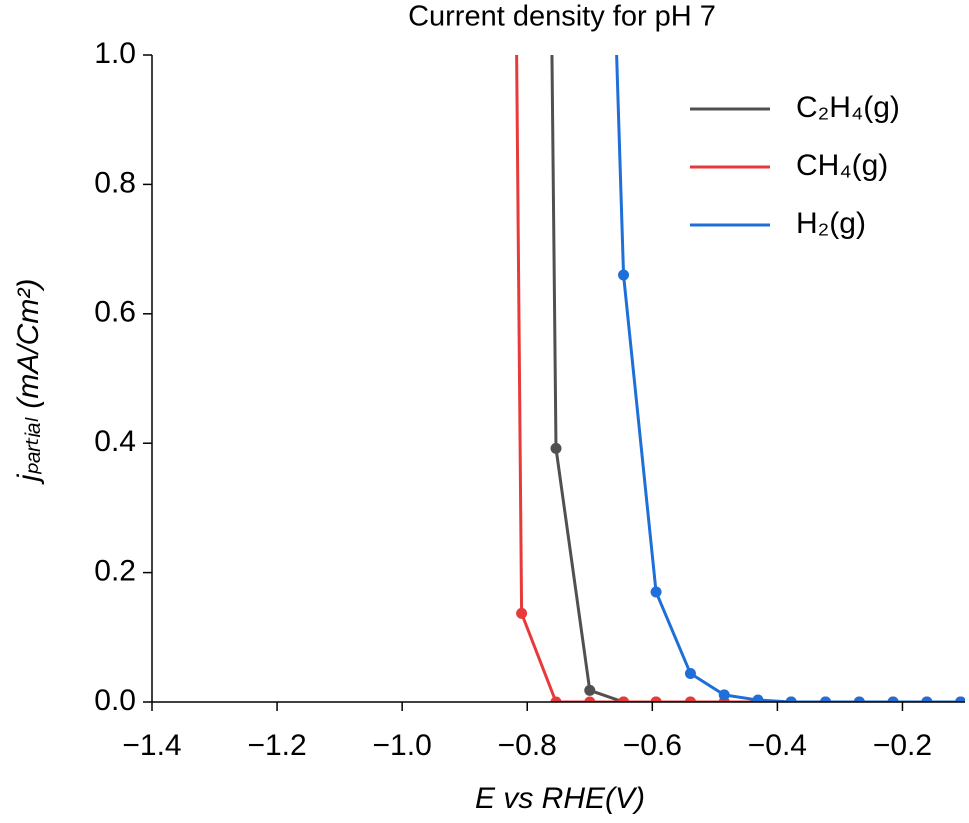 This screenshot has height=823, width=969. I want to click on y-axis-label: jₚₐᵣₜᵢₐₗ (mA/Cm²), so click(28, 382).